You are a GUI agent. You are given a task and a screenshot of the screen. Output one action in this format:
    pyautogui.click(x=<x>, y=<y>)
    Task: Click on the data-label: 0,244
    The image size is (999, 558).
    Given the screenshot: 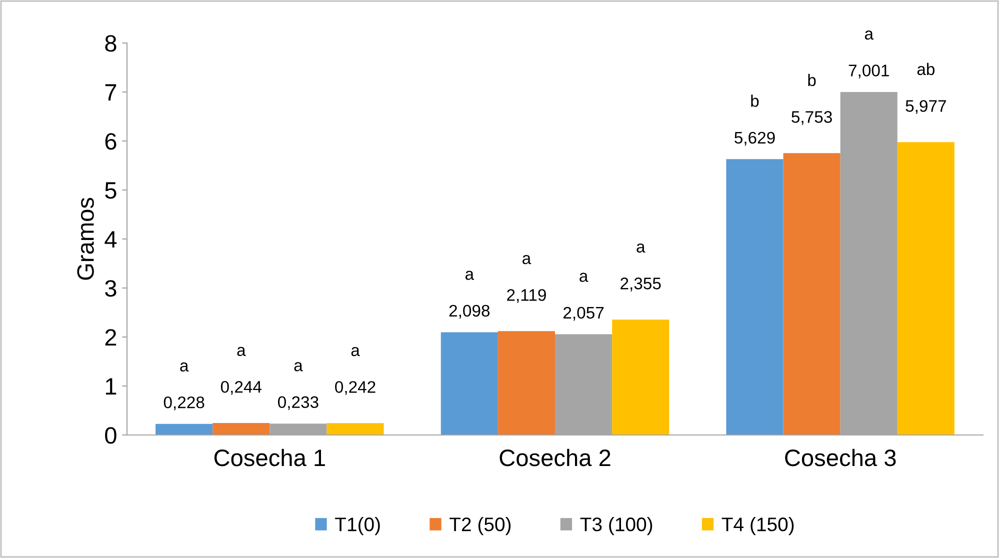 What is the action you would take?
    pyautogui.click(x=241, y=388)
    